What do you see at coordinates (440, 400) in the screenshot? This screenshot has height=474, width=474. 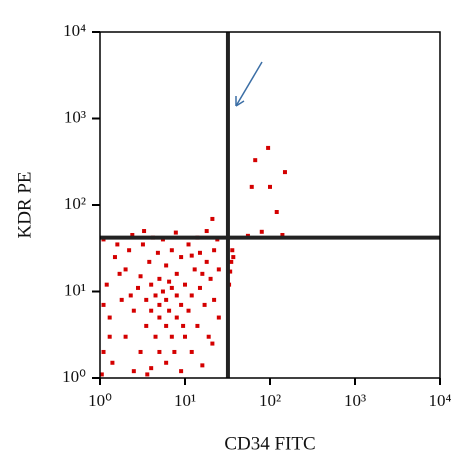 I see `x-tick-label: 10⁴` at bounding box center [440, 400].